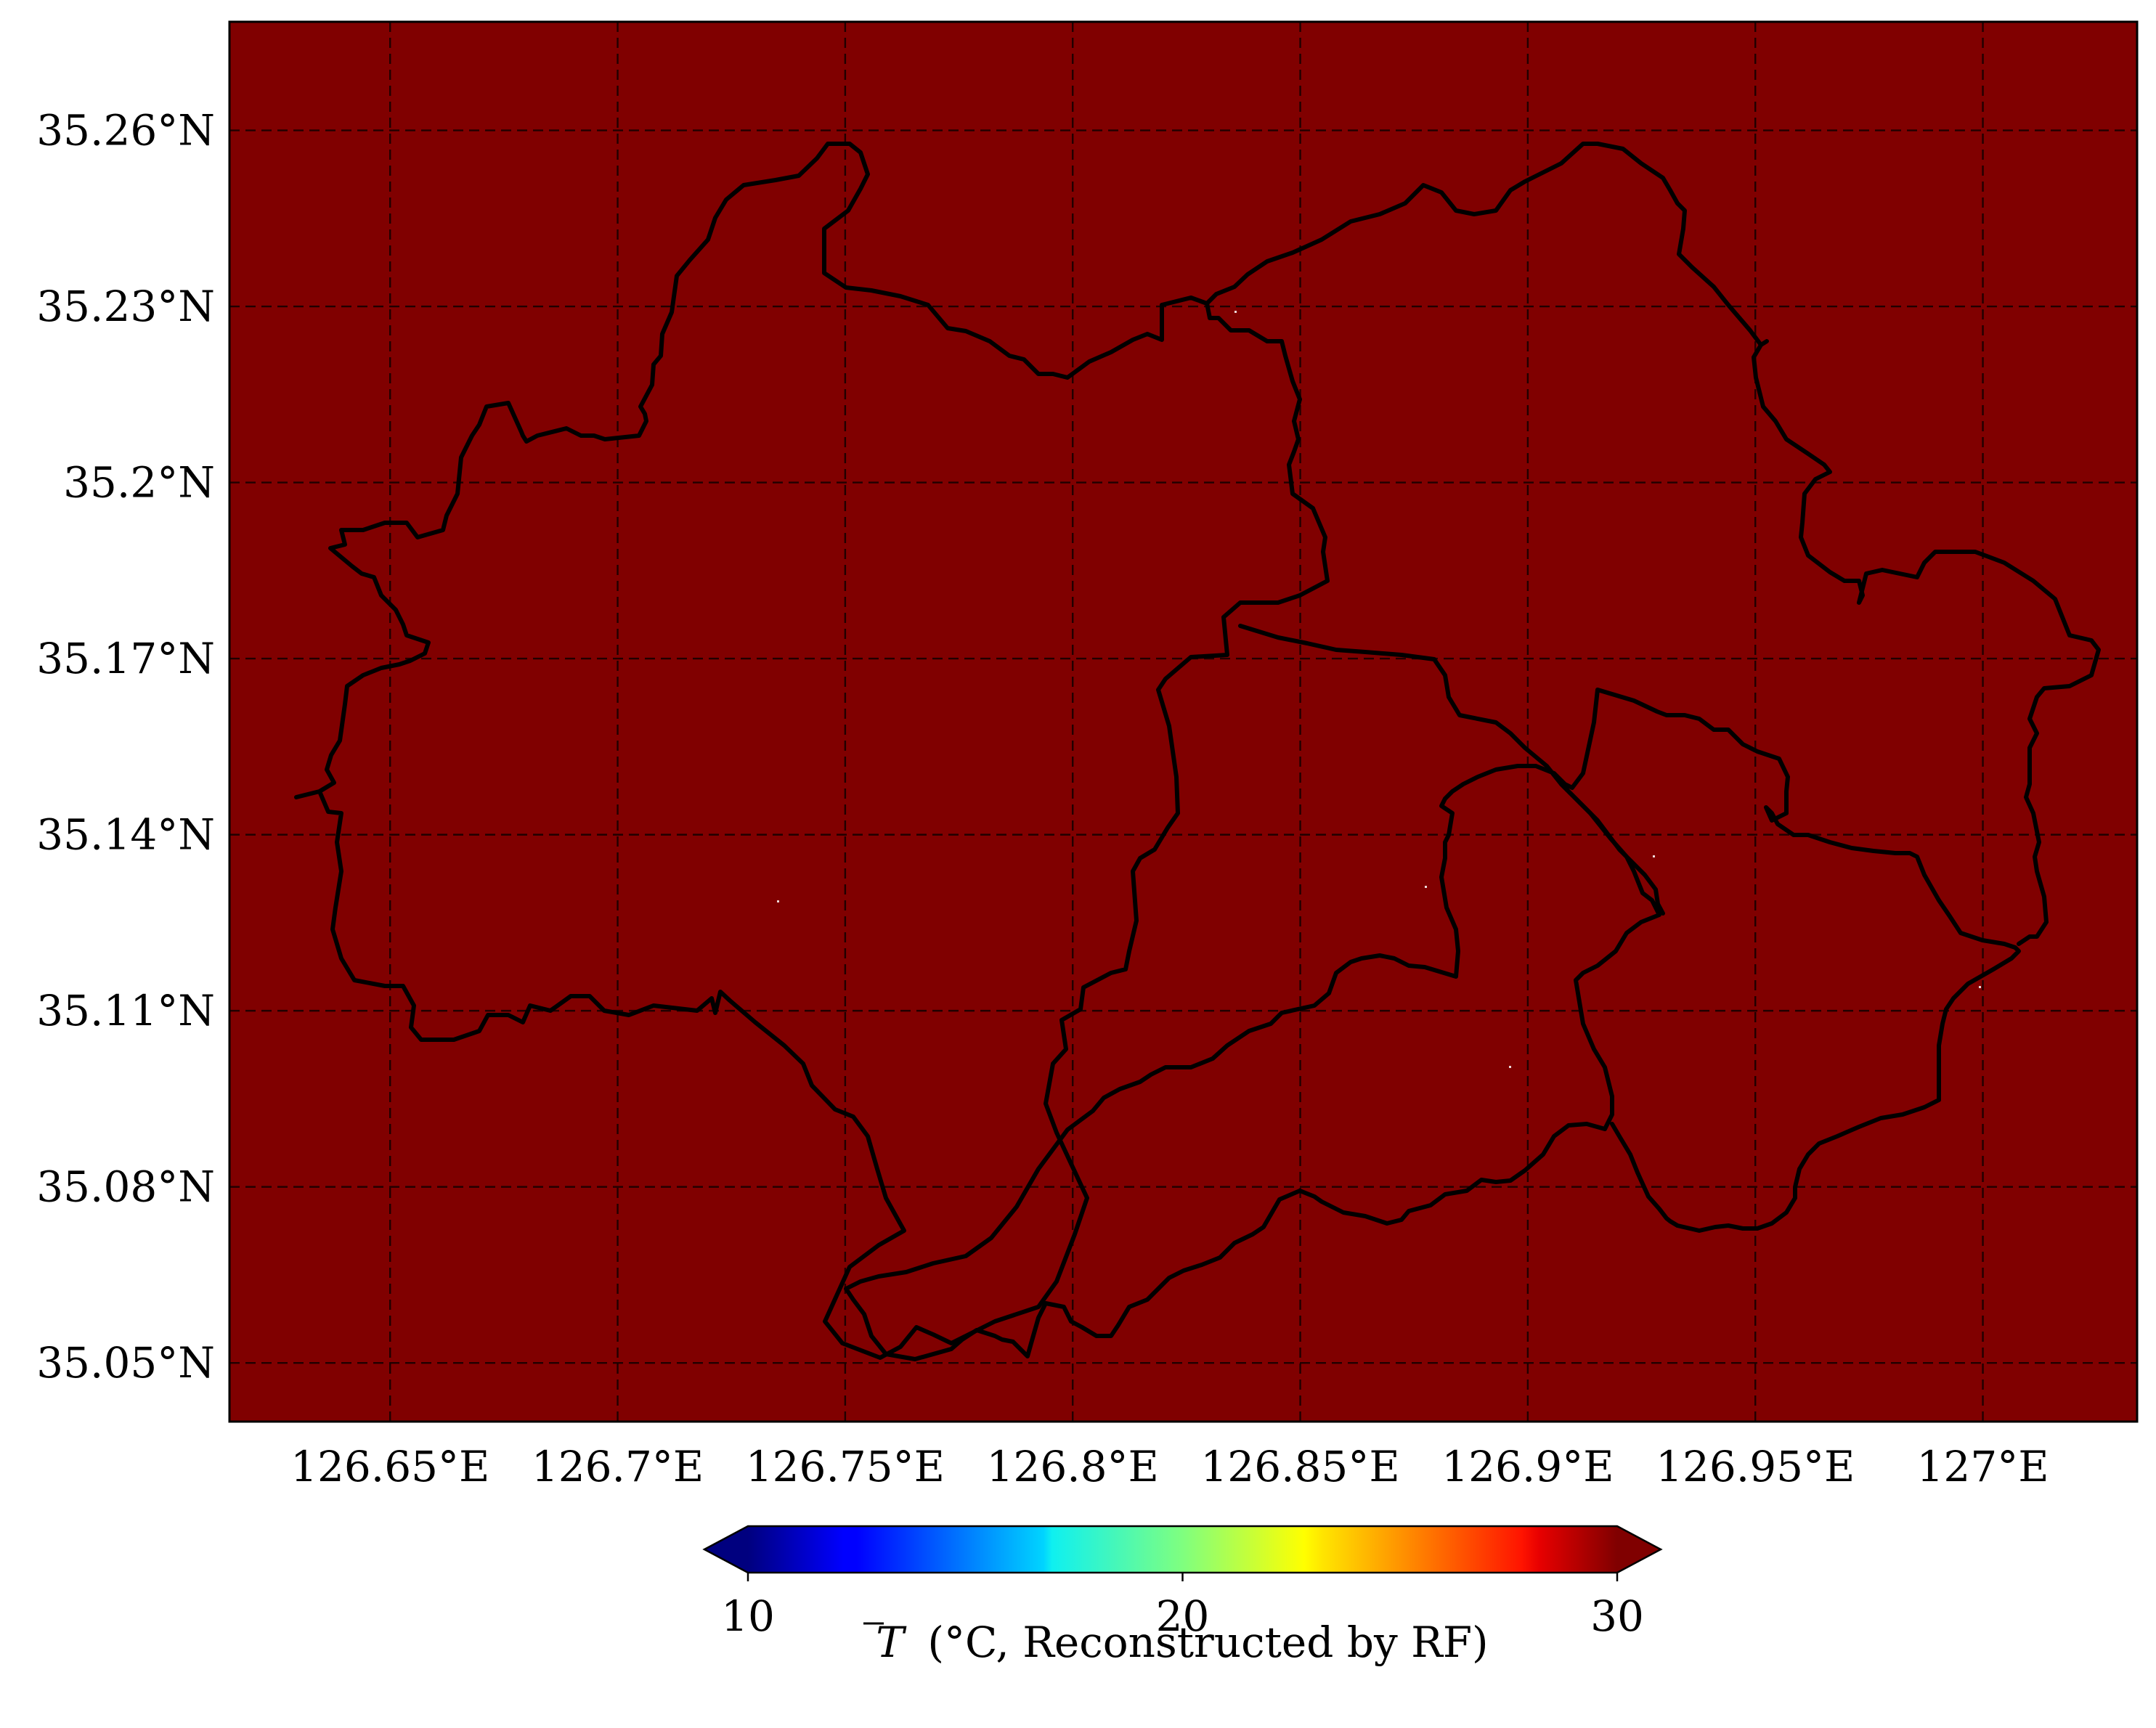 This screenshot has height=1728, width=2156. Describe the element at coordinates (125, 1010) in the screenshot. I see `y-tick-label: 35.11°N` at that location.